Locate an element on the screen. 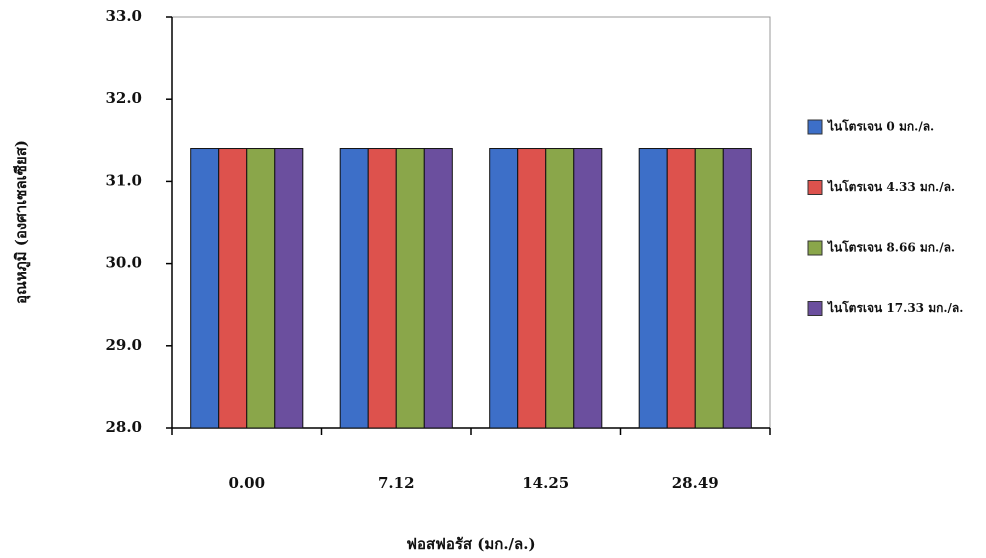 This screenshot has width=986, height=558. y-tick-label: 28.0 is located at coordinates (123, 427).